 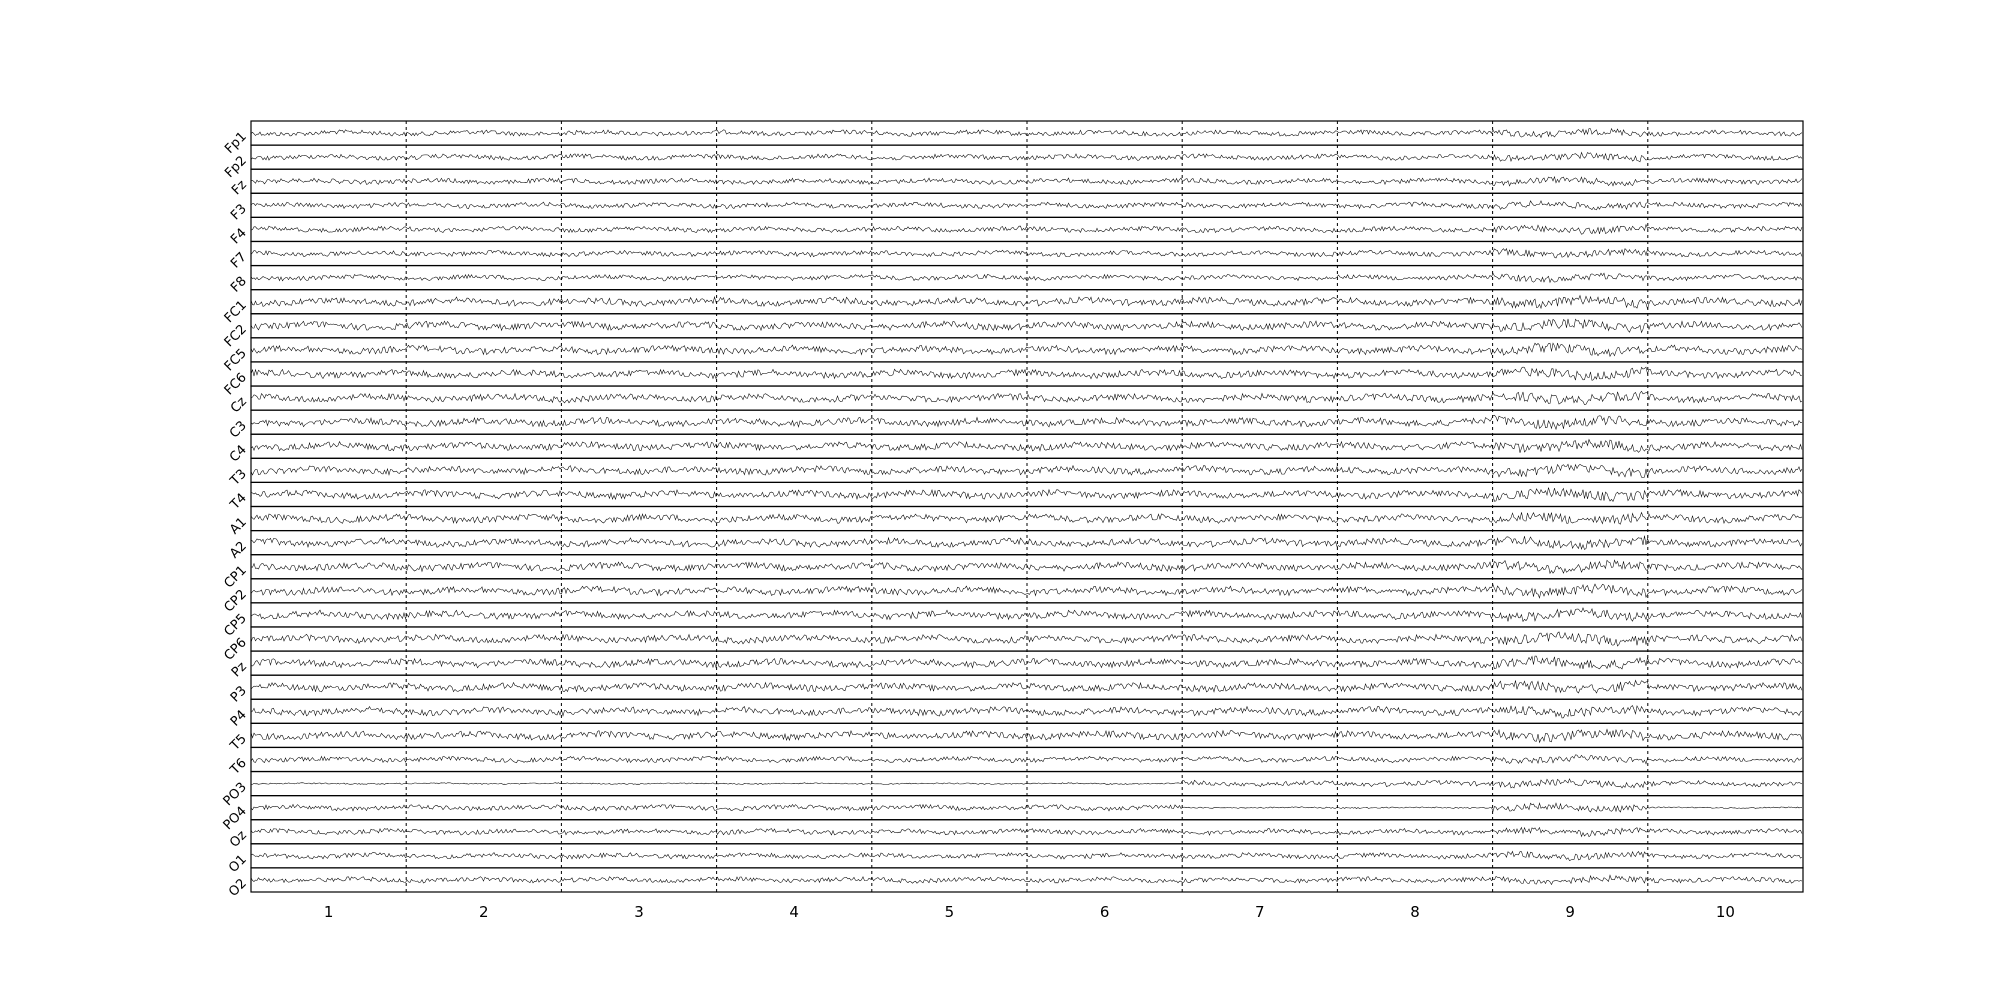 I want to click on channel-label-c3: C3, so click(x=238, y=429).